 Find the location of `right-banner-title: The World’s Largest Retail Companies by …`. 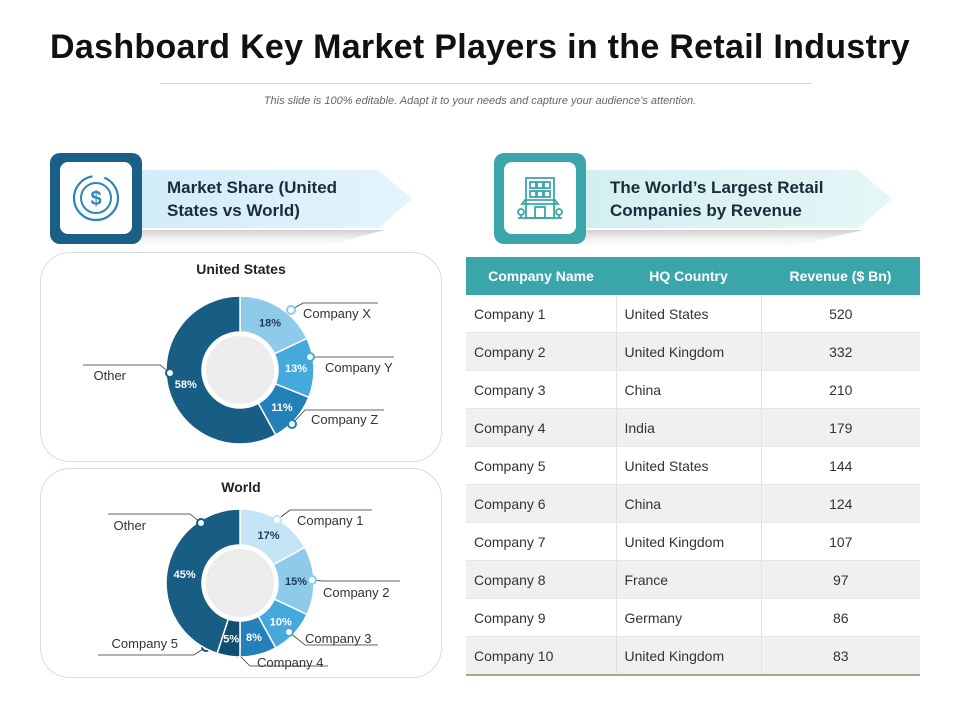

right-banner-title: The World’s Largest Retail Companies by … is located at coordinates (717, 199).